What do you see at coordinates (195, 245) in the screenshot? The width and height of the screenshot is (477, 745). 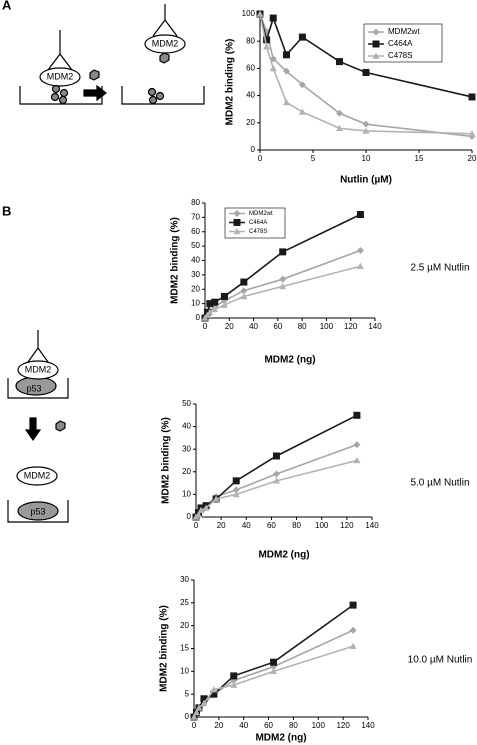 I see `y-tick-label: 50` at bounding box center [195, 245].